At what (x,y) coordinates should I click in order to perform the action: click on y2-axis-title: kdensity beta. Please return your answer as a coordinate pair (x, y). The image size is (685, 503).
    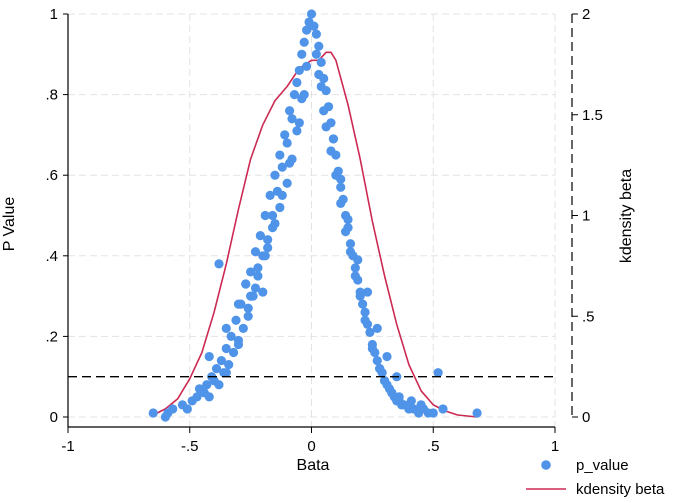
    Looking at the image, I should click on (626, 216).